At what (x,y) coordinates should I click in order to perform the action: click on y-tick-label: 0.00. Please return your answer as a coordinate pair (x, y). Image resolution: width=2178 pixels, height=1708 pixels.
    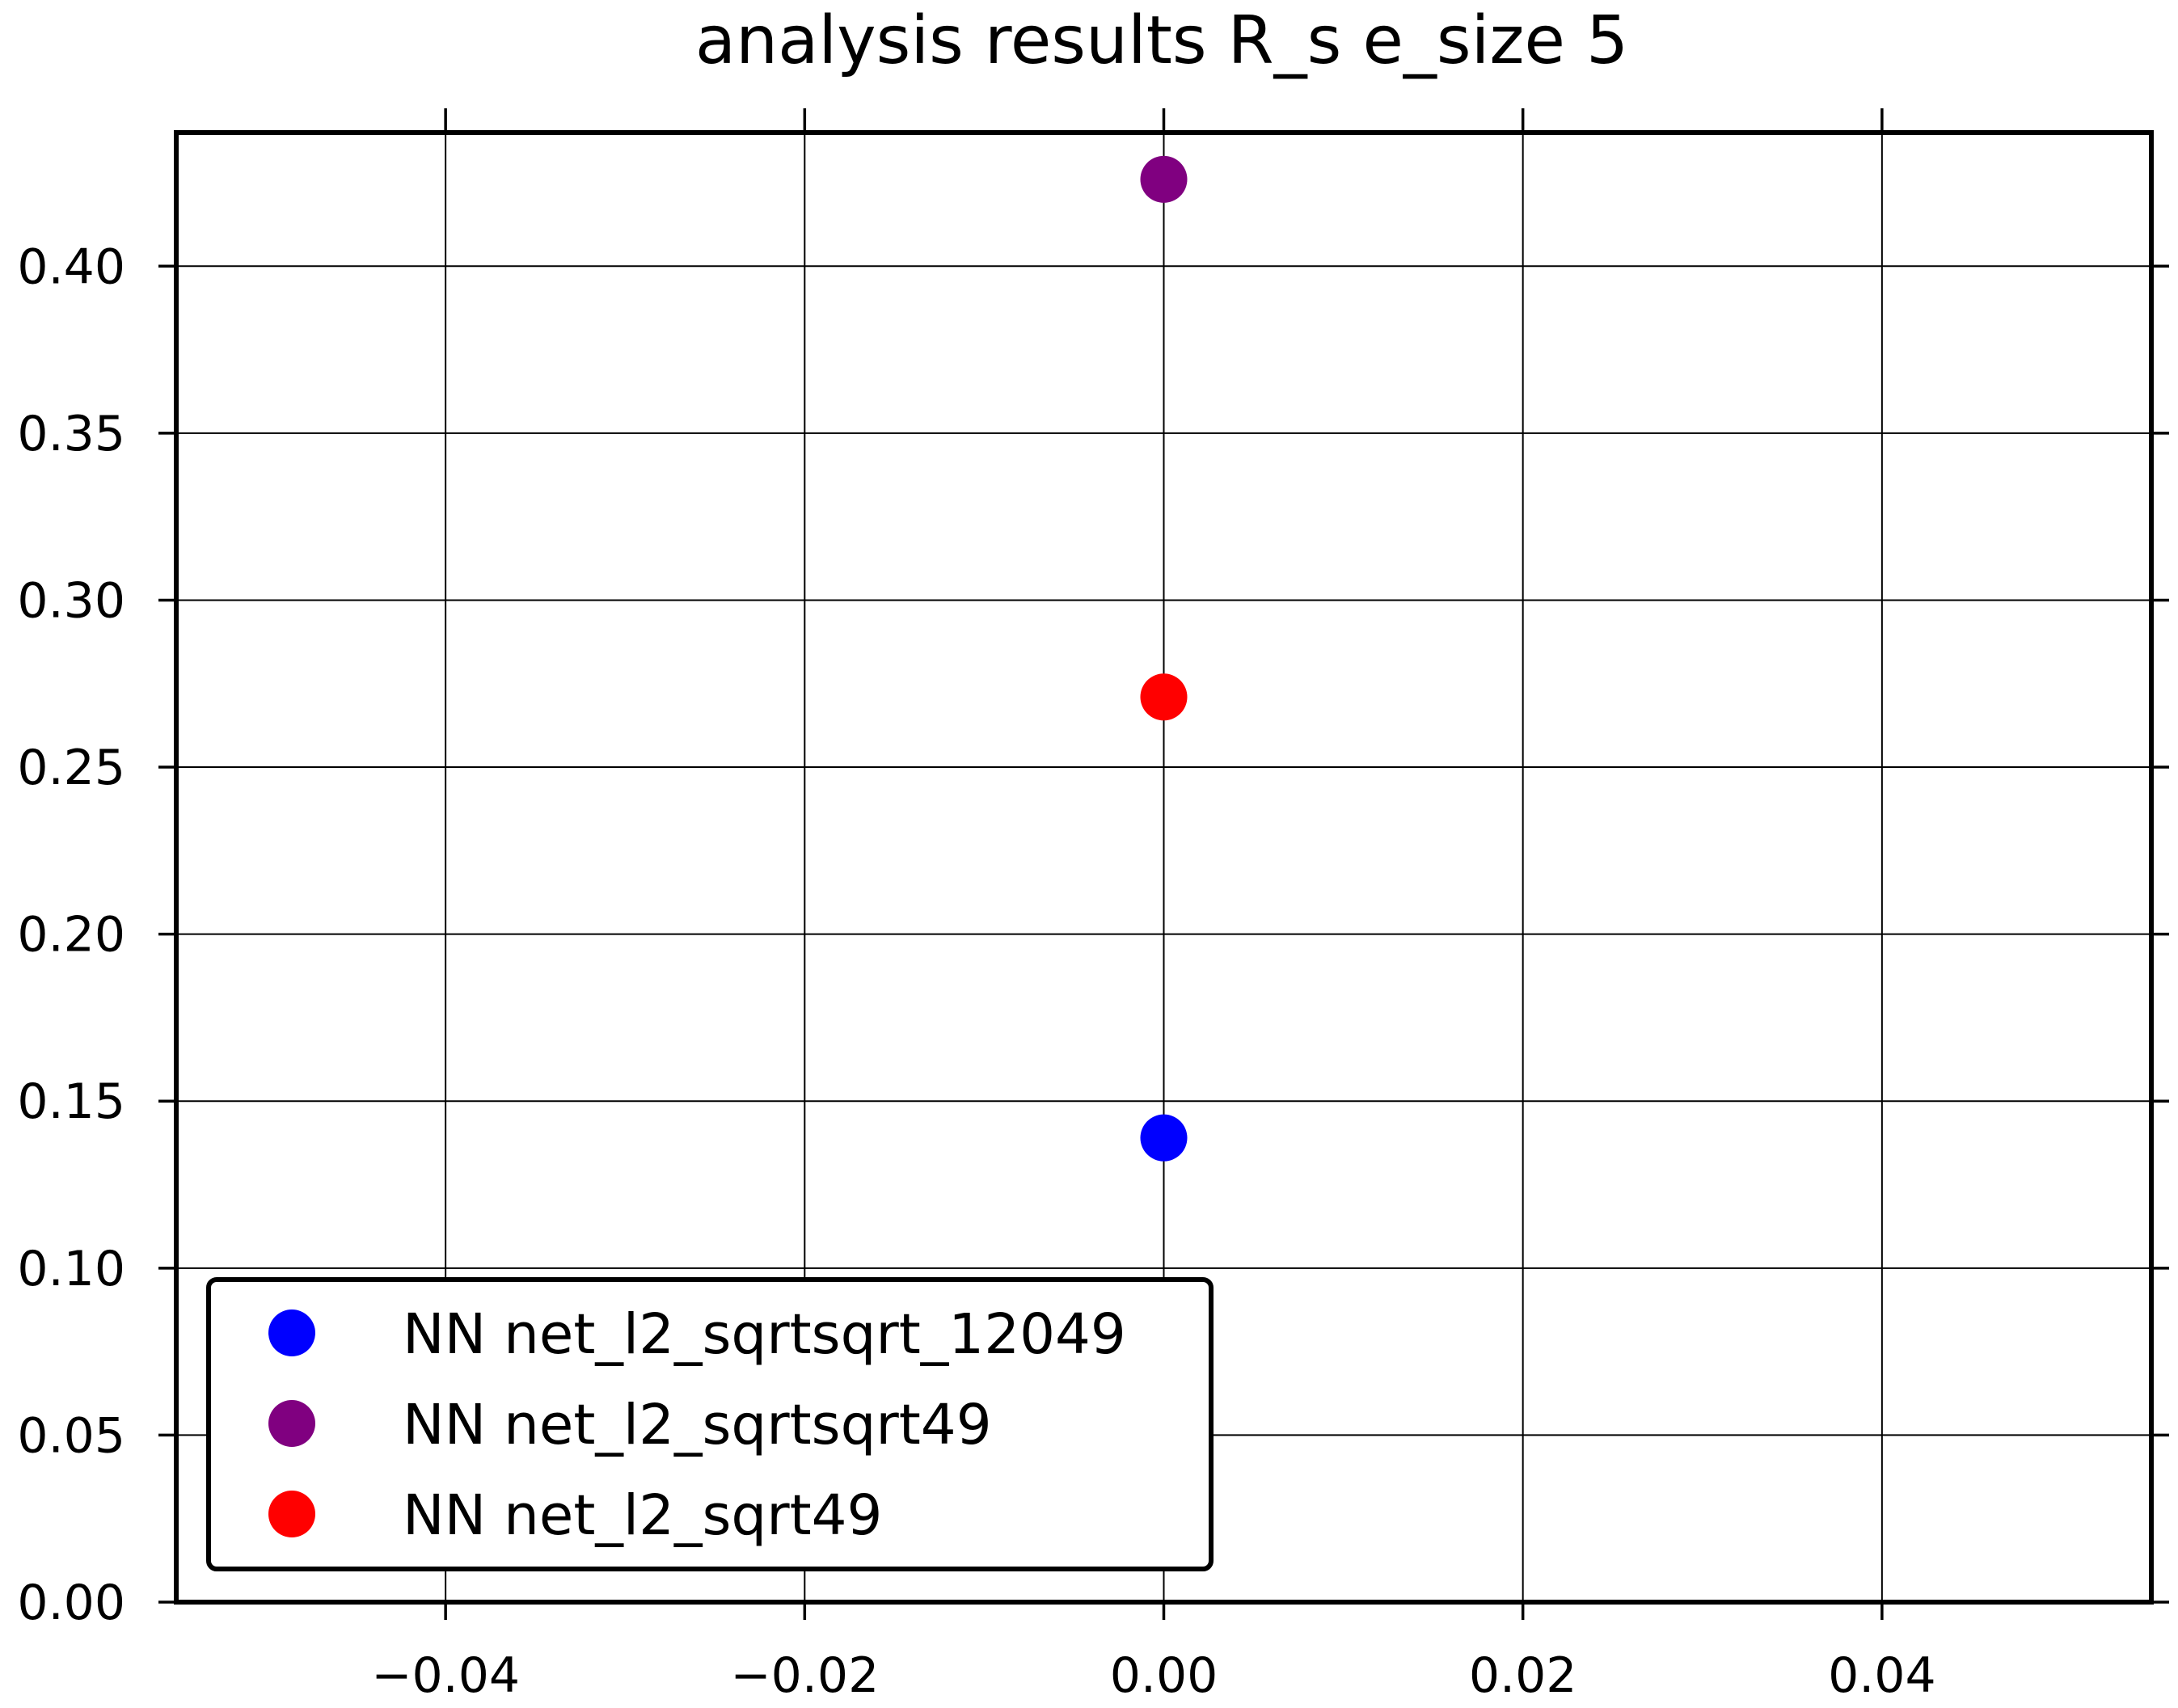
    Looking at the image, I should click on (71, 1603).